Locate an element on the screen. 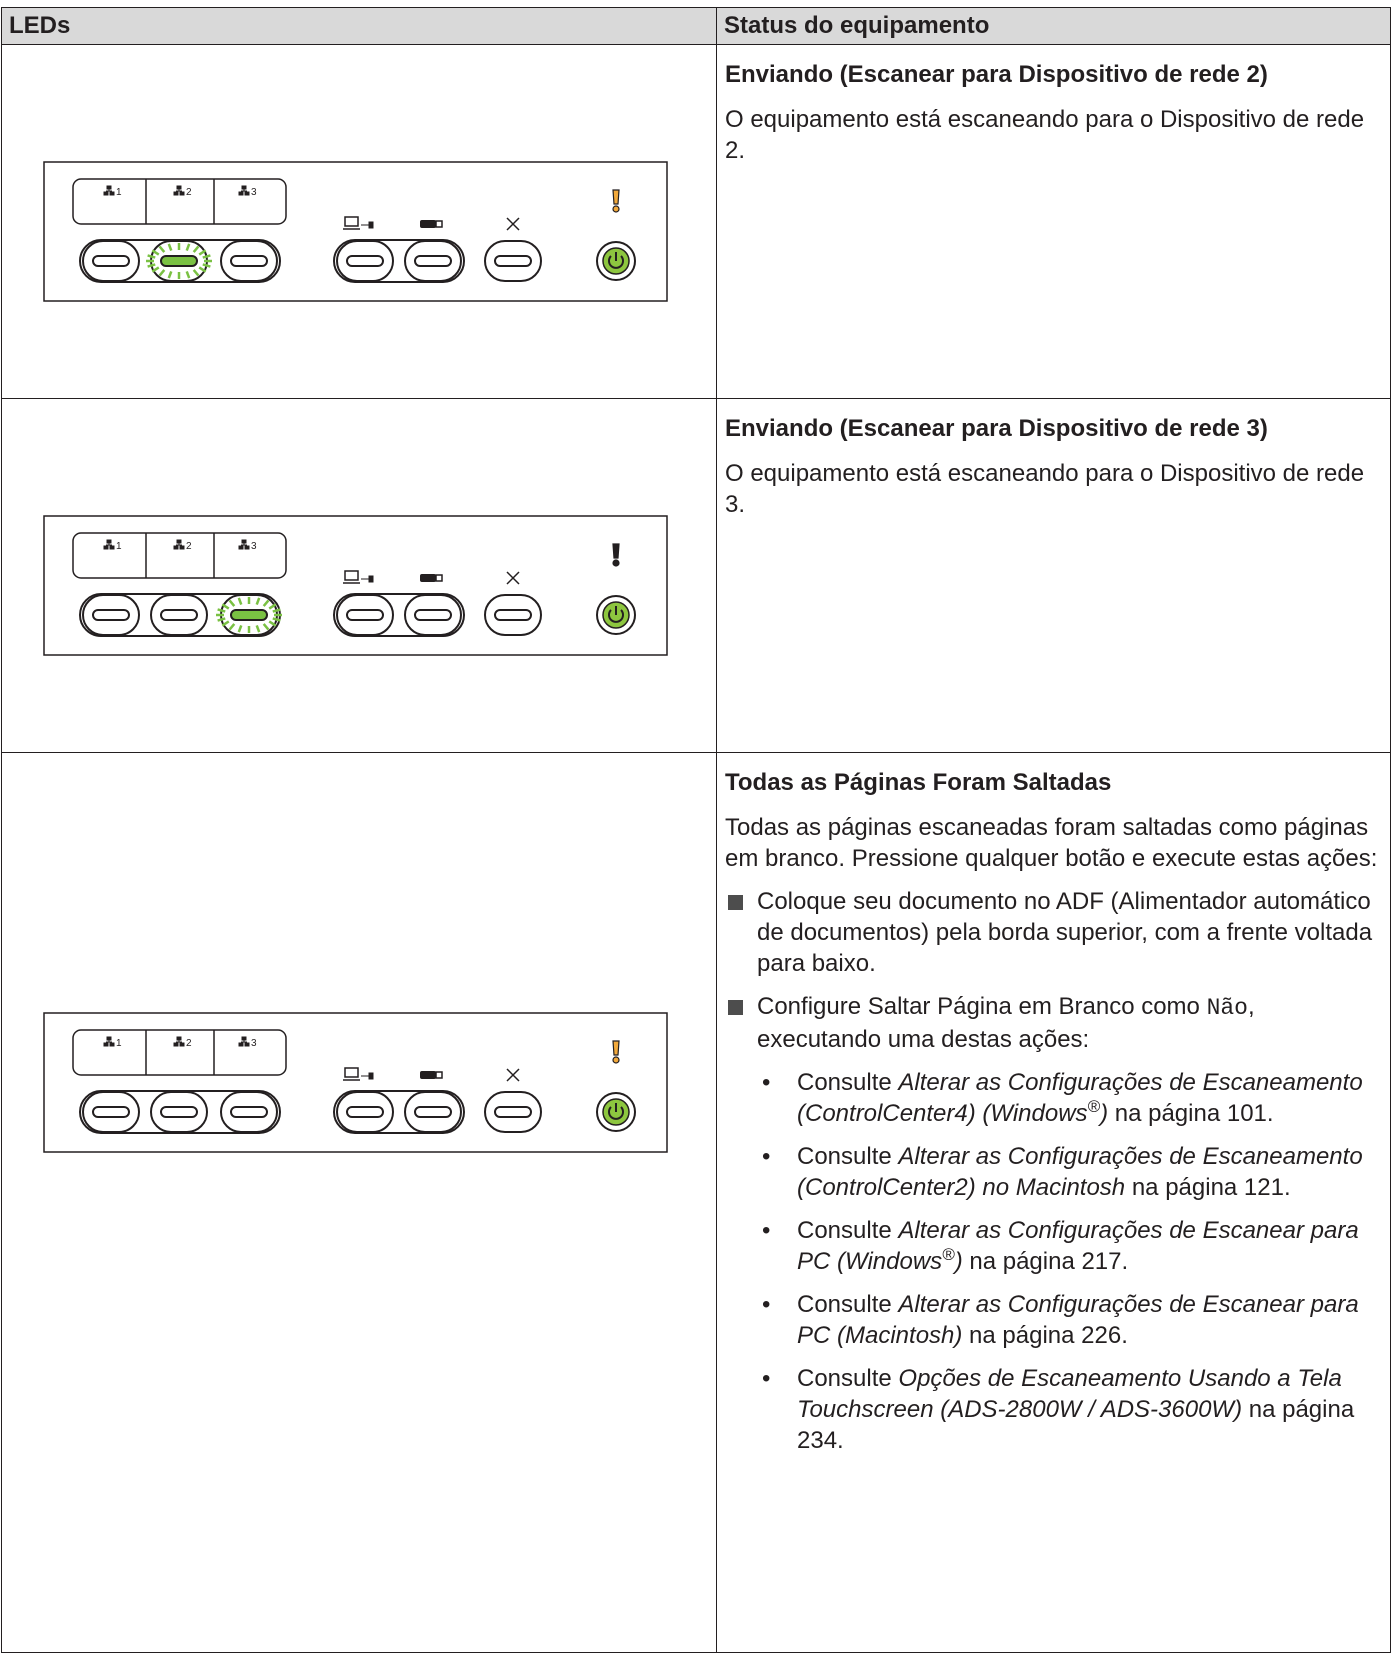 The image size is (1392, 1653). reference-page: na página 217. is located at coordinates (1049, 1261).